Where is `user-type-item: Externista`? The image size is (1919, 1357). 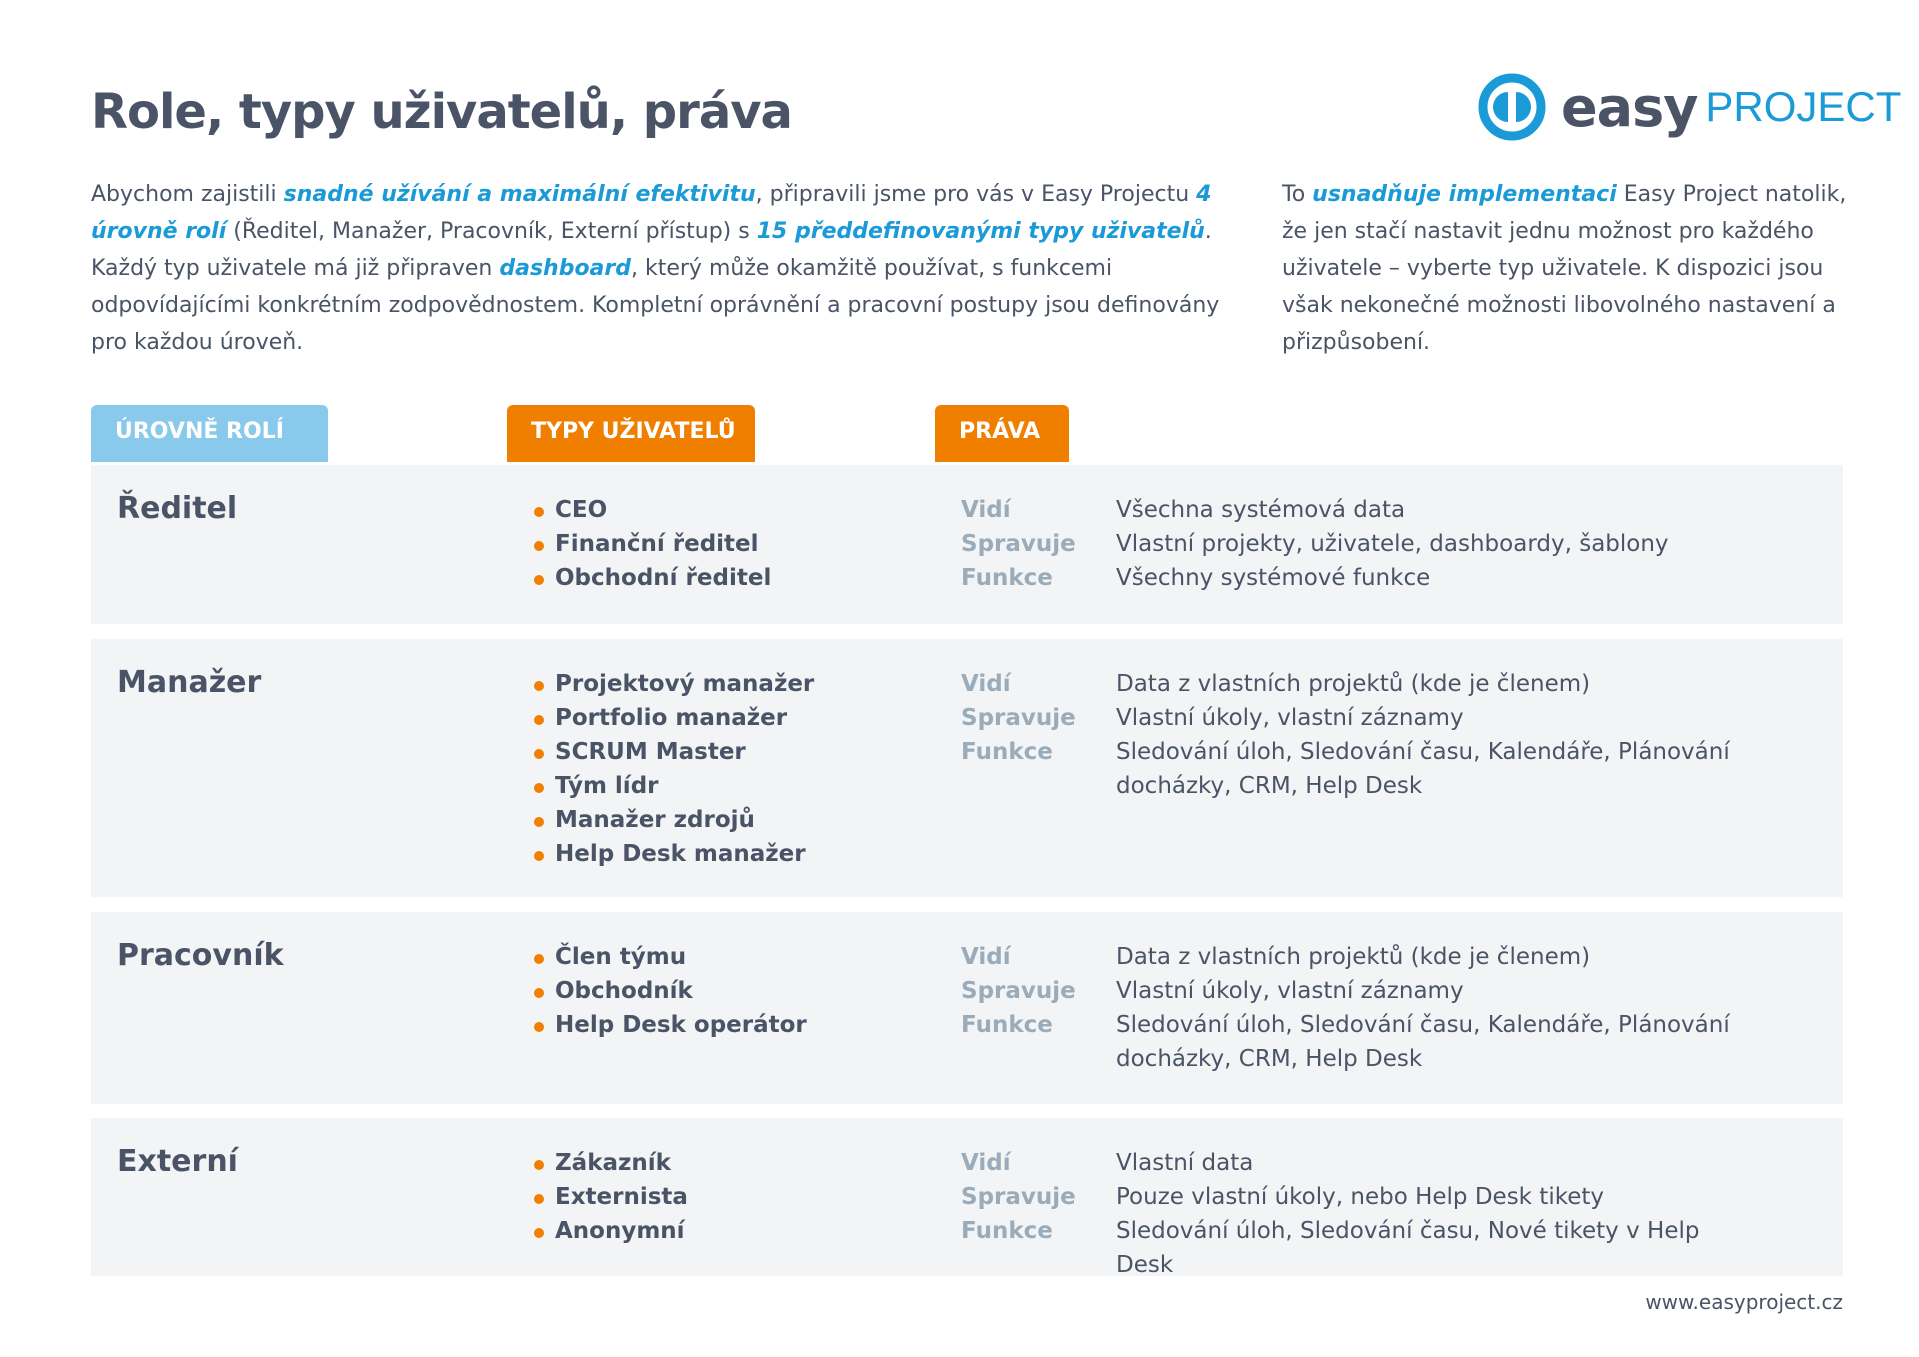 user-type-item: Externista is located at coordinates (611, 1197).